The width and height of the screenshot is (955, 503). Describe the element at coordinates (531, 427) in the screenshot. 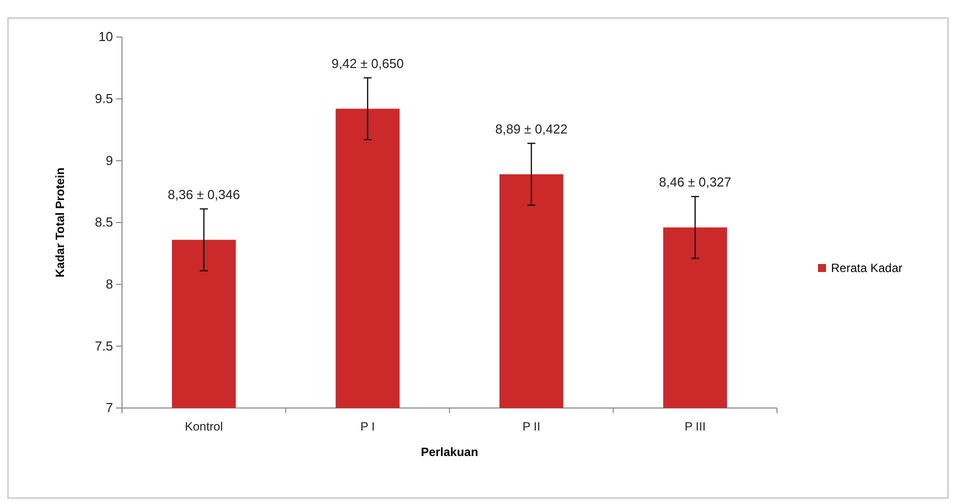

I see `x-tick-label: P II` at that location.